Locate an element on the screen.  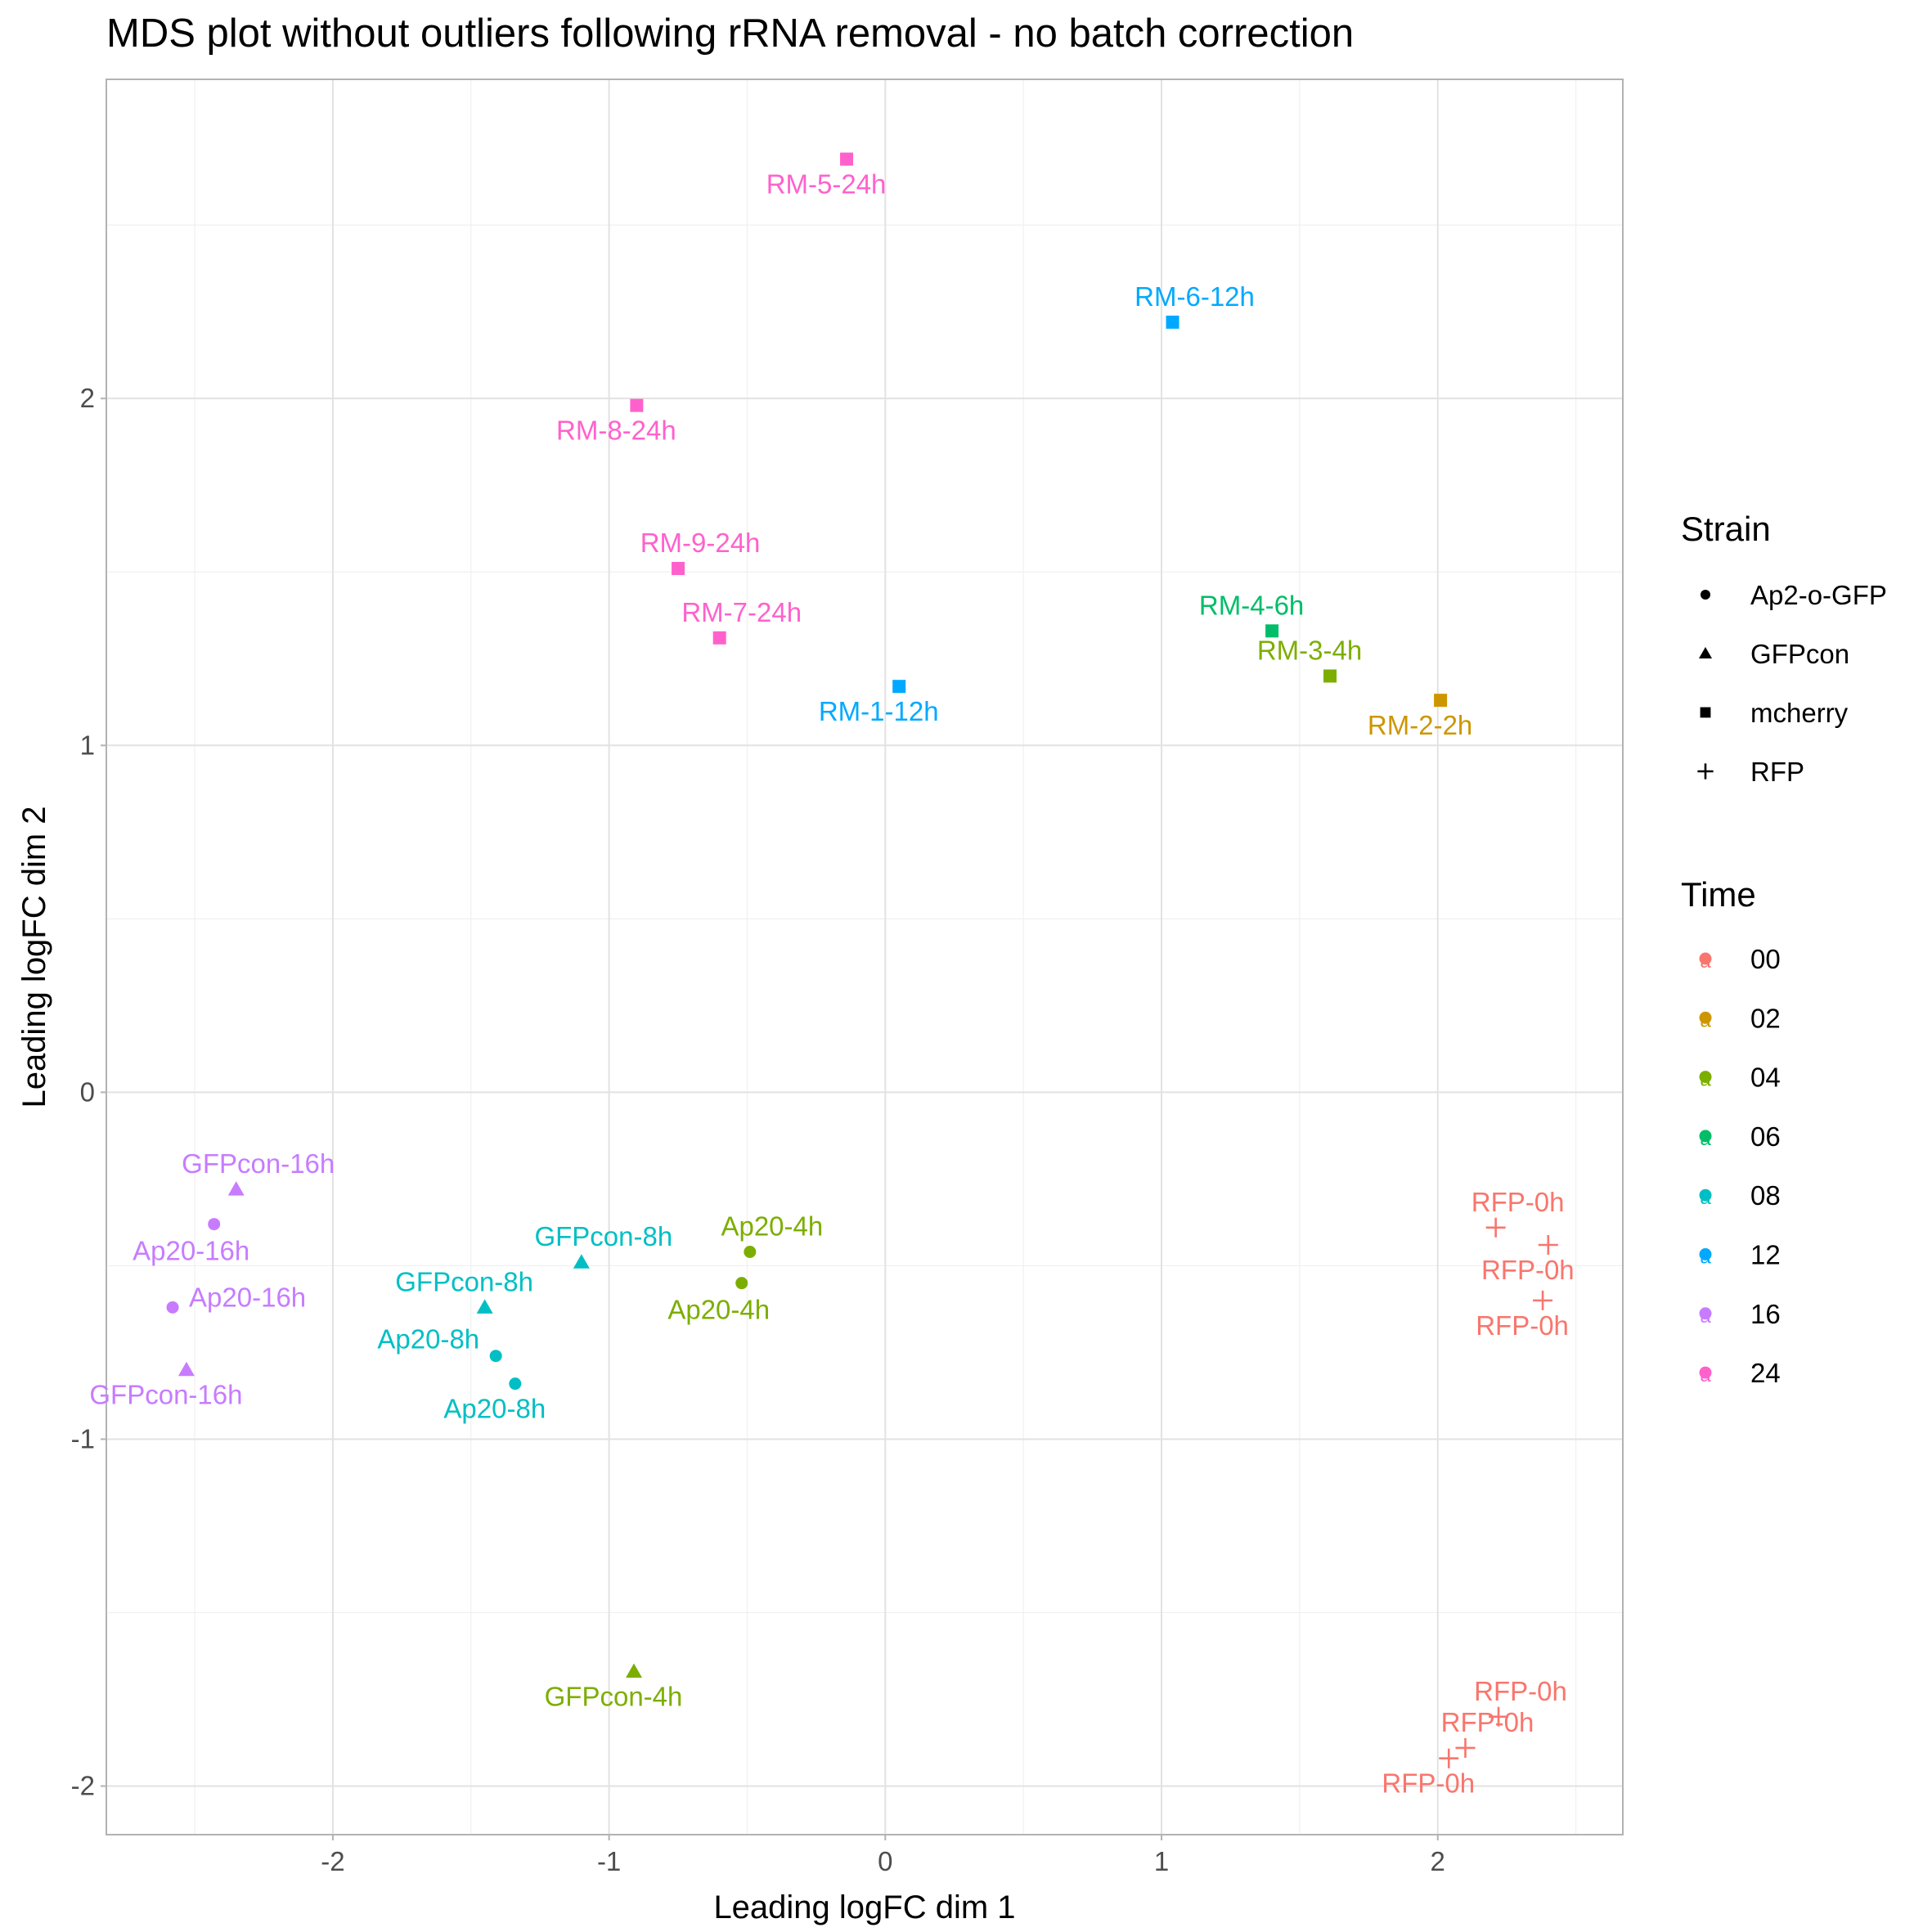
x-tick-label: 2 is located at coordinates (1438, 1861).